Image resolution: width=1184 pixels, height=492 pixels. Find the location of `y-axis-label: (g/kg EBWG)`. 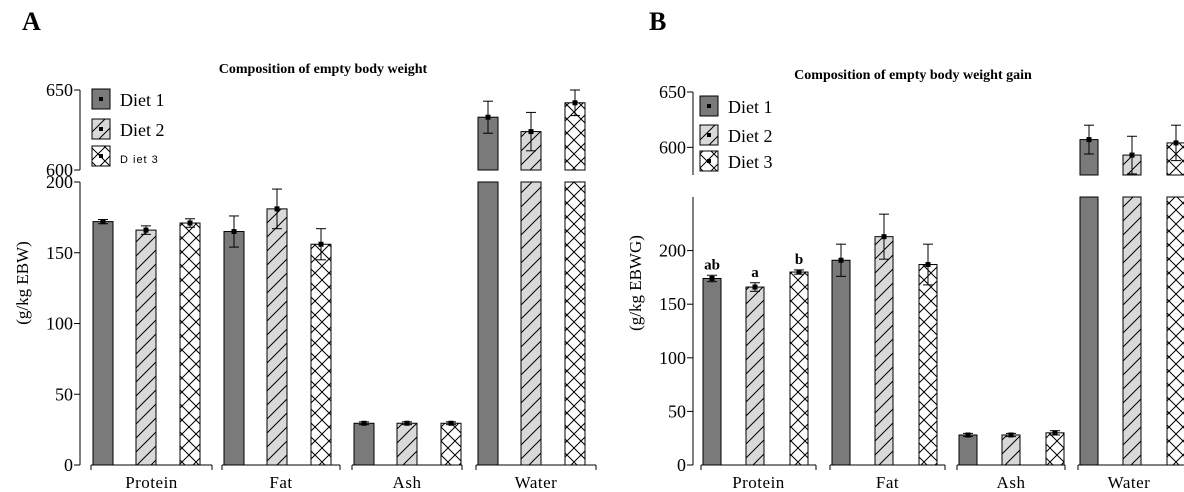

y-axis-label: (g/kg EBWG) is located at coordinates (635, 283).